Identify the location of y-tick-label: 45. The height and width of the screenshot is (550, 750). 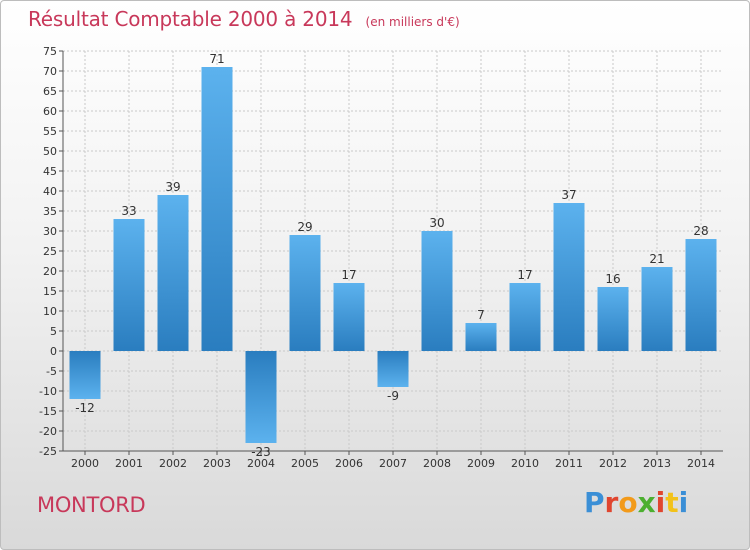
(50, 171).